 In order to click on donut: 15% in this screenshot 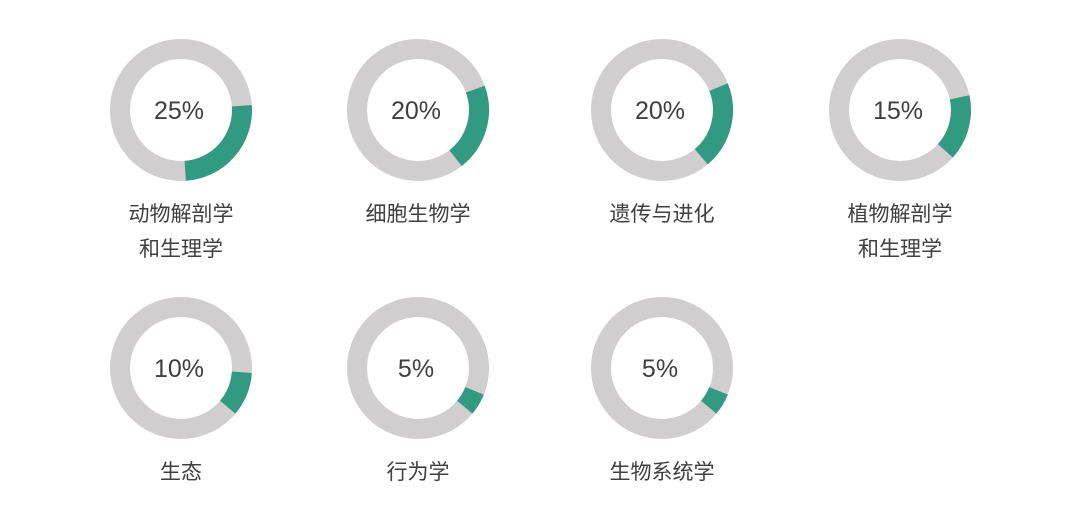, I will do `click(900, 110)`.